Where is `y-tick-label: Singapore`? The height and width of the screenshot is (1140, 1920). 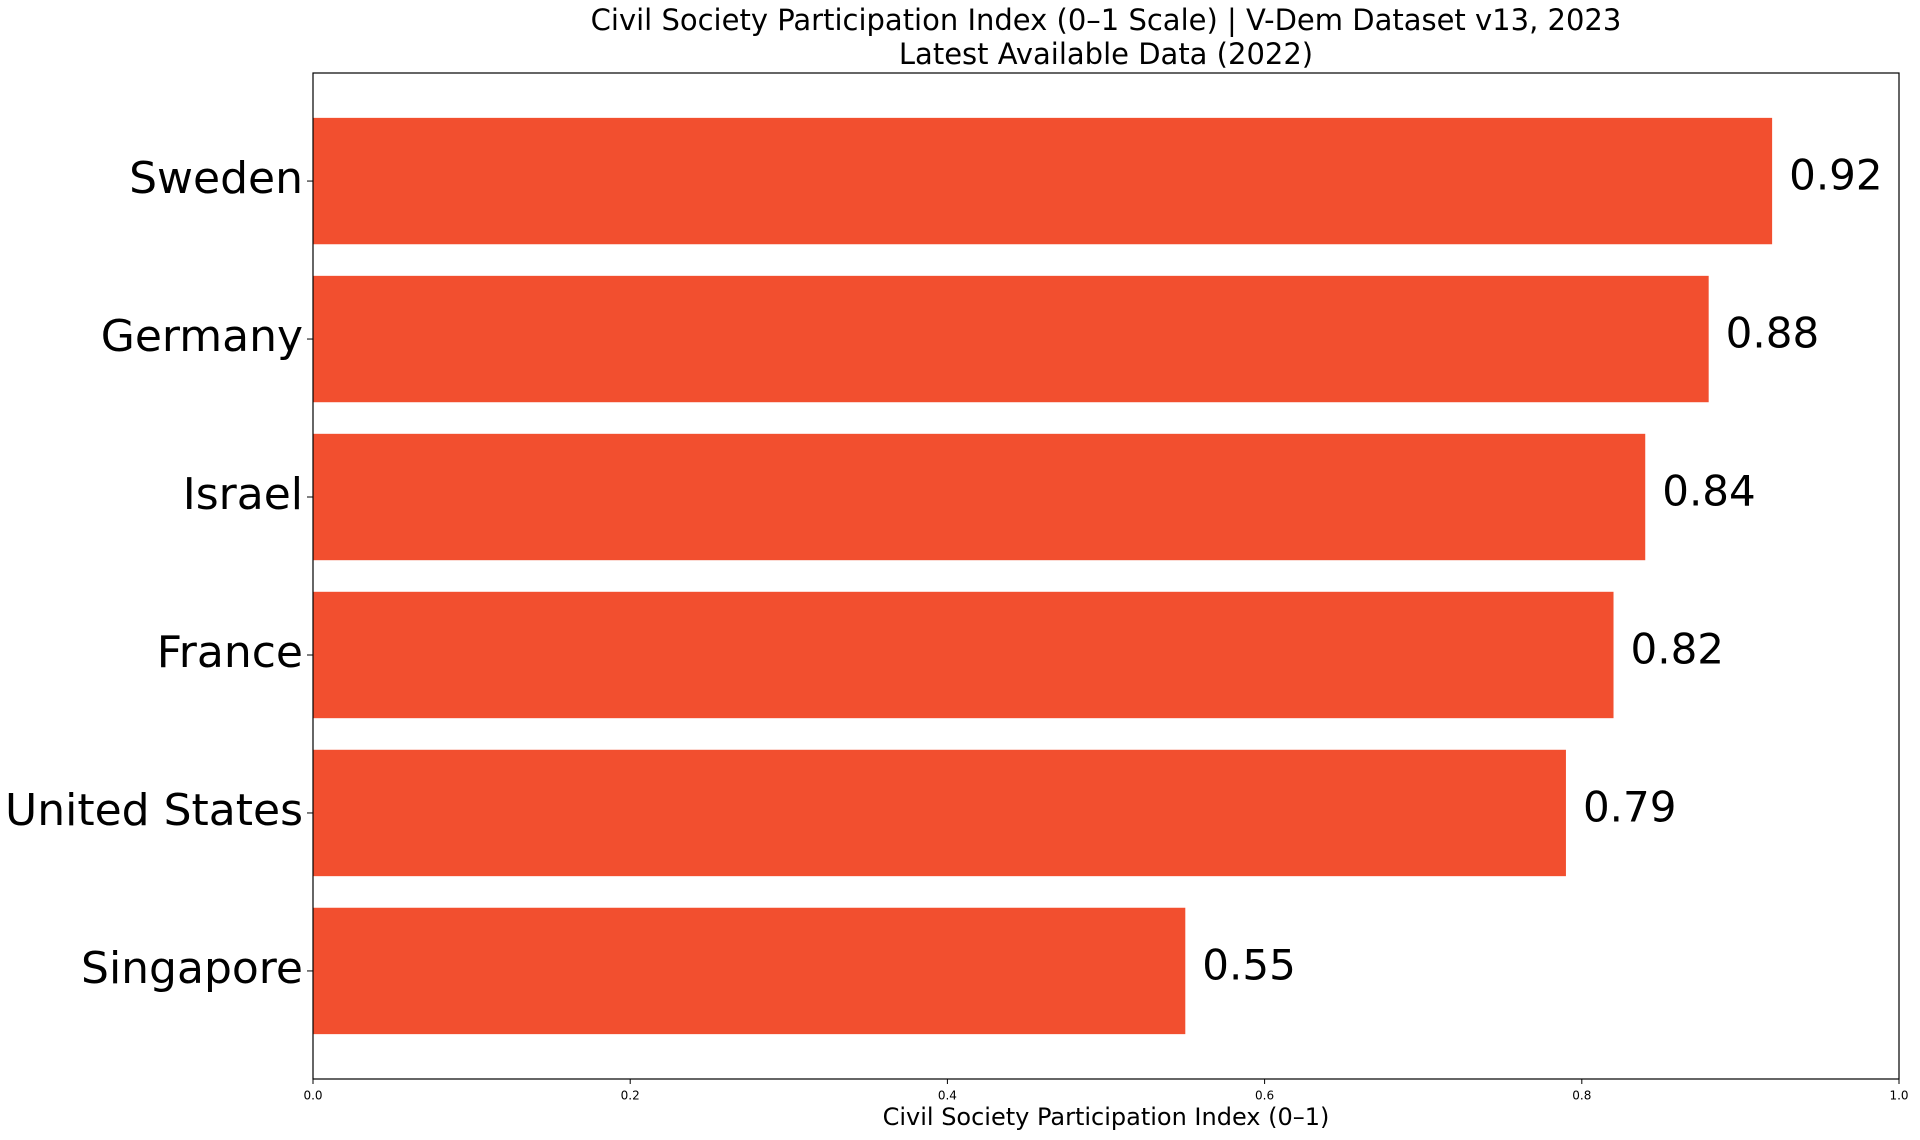
y-tick-label: Singapore is located at coordinates (192, 968).